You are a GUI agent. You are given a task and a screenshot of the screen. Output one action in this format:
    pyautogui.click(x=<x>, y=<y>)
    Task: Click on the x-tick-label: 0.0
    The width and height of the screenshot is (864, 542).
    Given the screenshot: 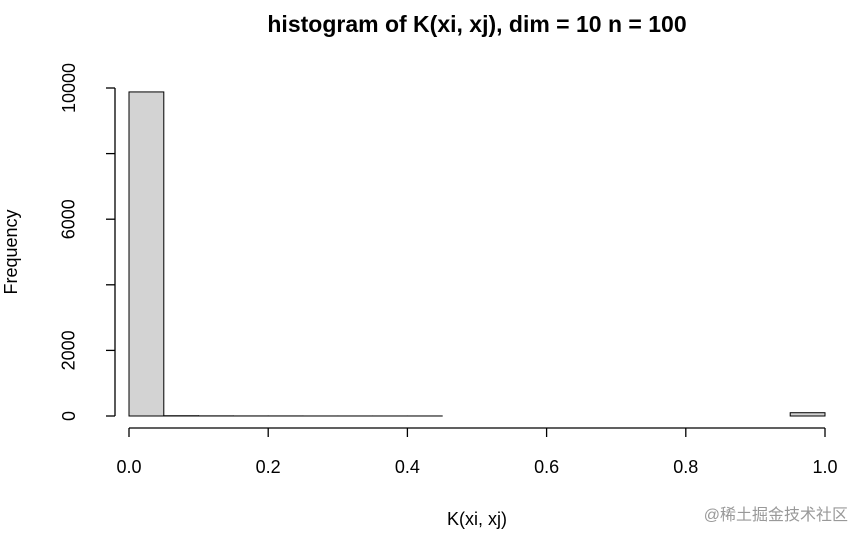 What is the action you would take?
    pyautogui.click(x=128, y=467)
    